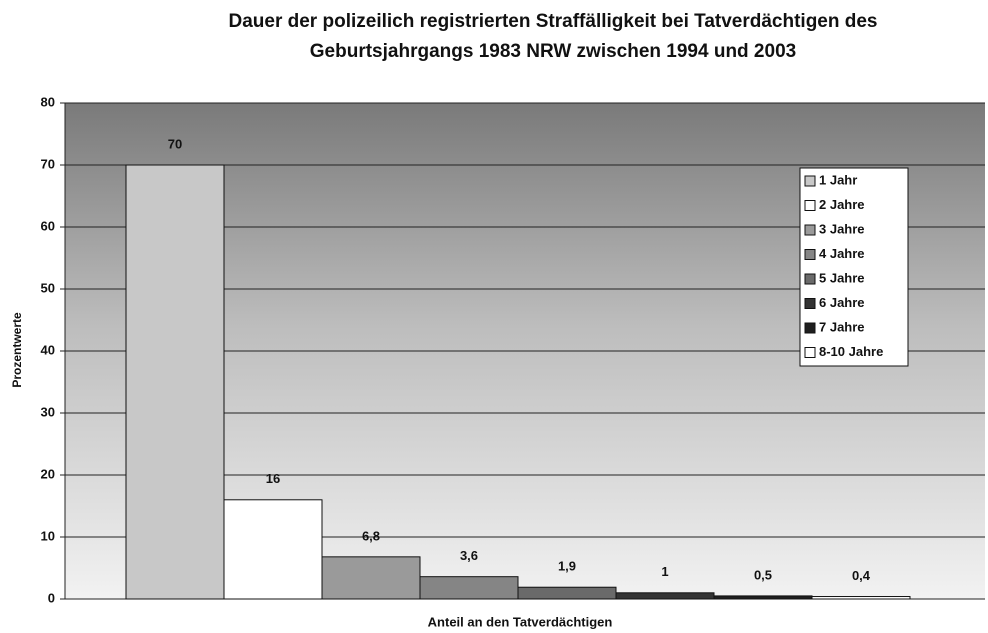 The image size is (988, 633). What do you see at coordinates (861, 575) in the screenshot?
I see `data-label: 0,4` at bounding box center [861, 575].